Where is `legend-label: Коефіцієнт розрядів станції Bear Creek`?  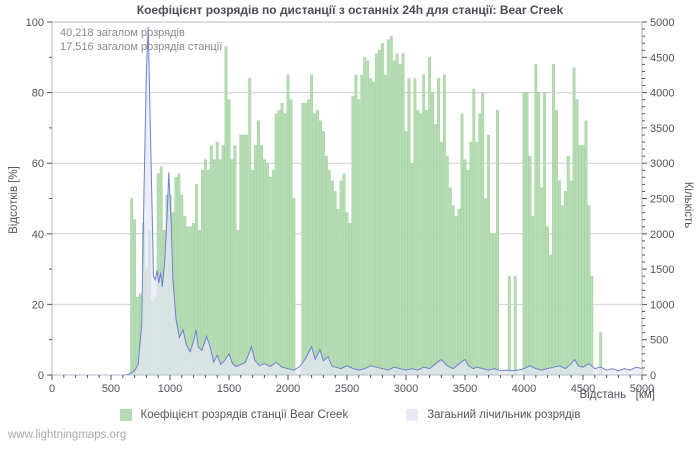 legend-label: Коефіцієнт розрядів станції Bear Creek is located at coordinates (244, 415).